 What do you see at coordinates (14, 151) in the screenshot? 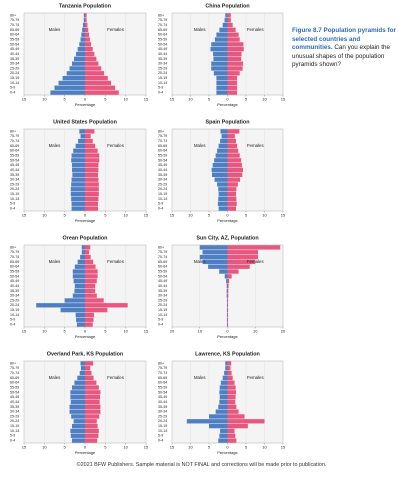
I see `y-tick-label: 60-64` at bounding box center [14, 151].